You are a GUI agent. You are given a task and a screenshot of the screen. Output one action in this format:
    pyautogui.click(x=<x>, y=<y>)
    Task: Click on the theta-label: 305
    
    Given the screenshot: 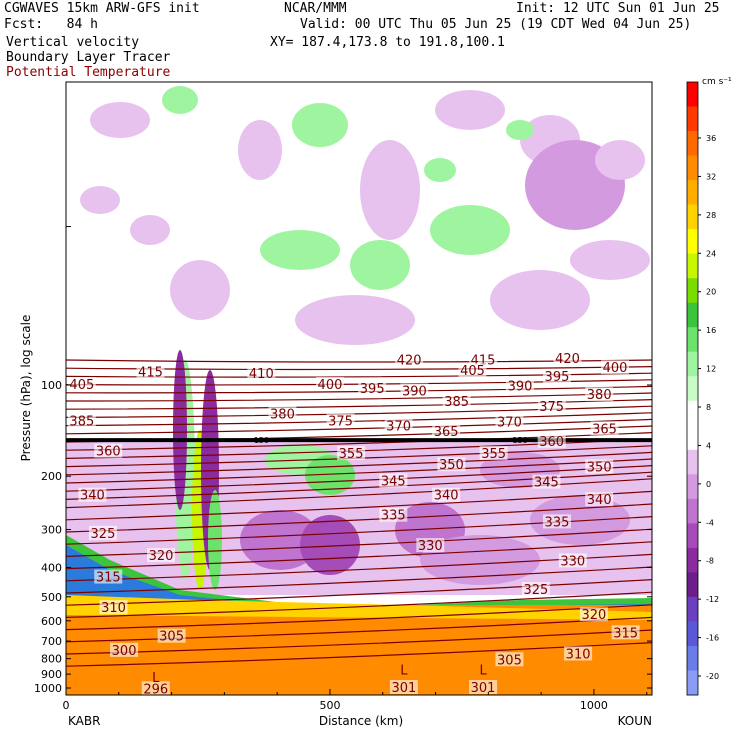 What is the action you would take?
    pyautogui.click(x=171, y=637)
    